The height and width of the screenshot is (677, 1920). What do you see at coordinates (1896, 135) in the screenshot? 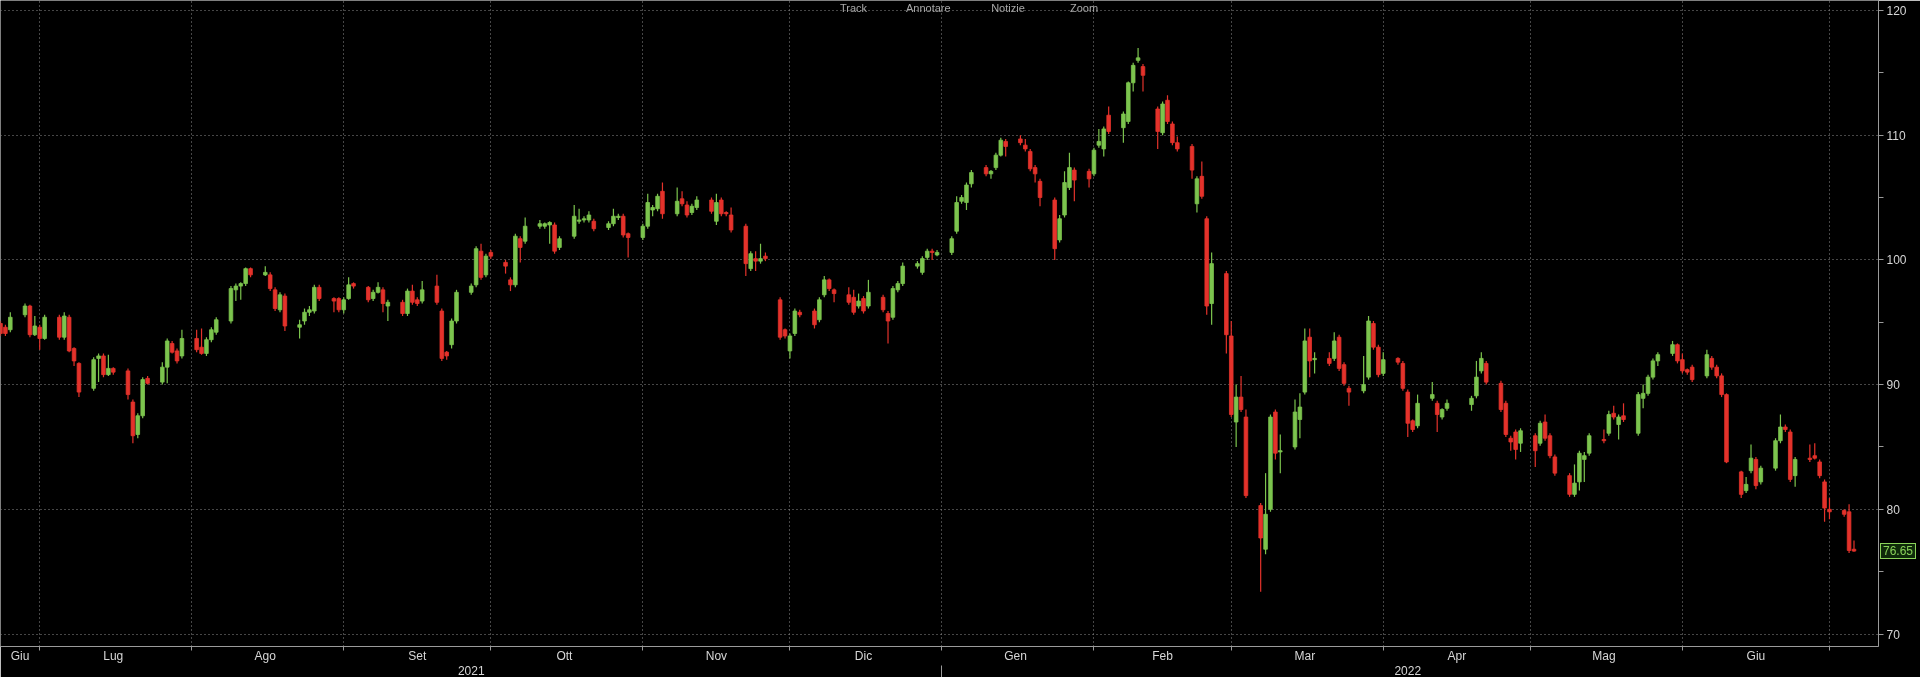
I see `y-tick-label: 110` at bounding box center [1896, 135].